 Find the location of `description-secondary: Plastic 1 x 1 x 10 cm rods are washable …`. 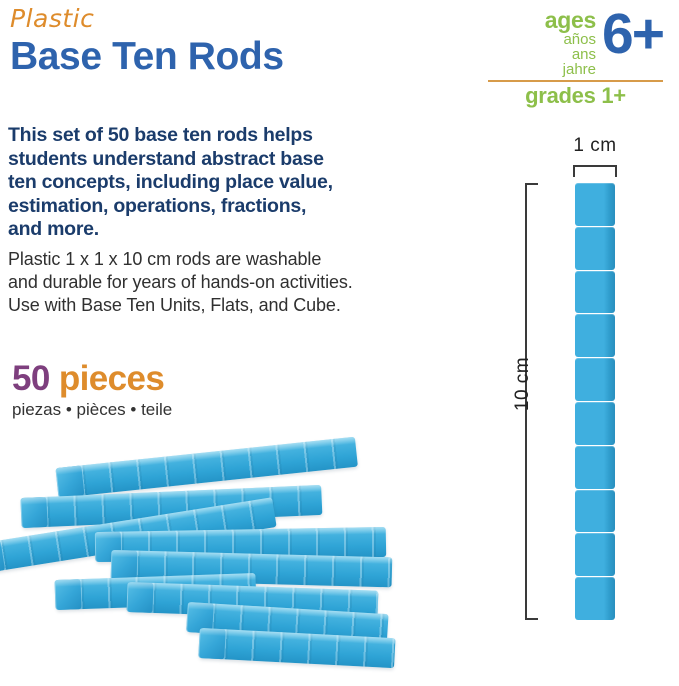

description-secondary: Plastic 1 x 1 x 10 cm rods are washable … is located at coordinates (180, 282).